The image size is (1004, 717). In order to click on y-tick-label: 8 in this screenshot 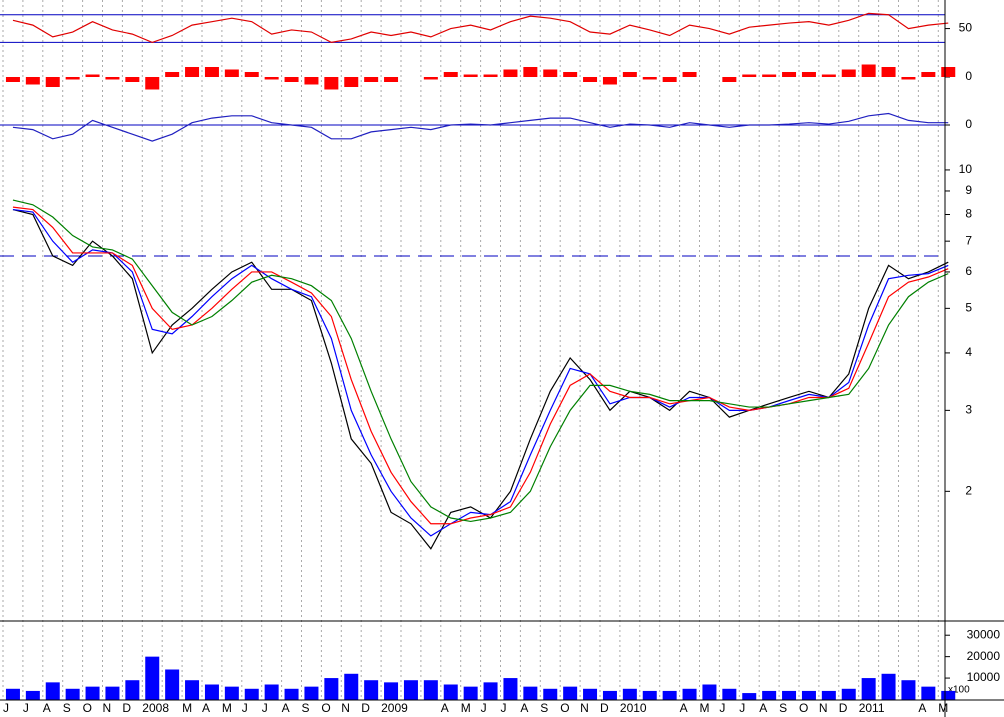, I will do `click(968, 214)`.